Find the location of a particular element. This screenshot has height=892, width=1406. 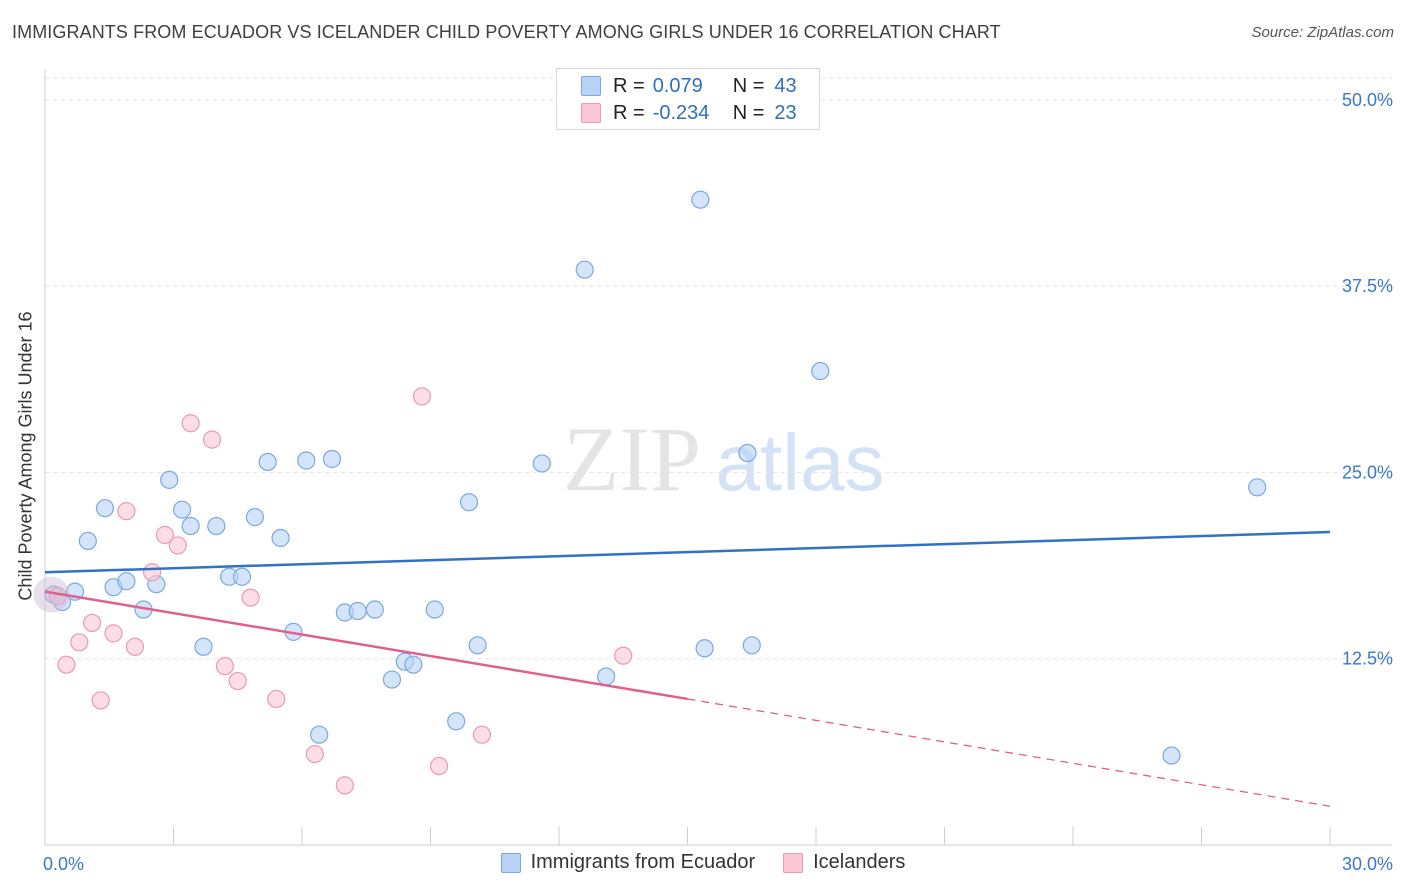

series-legend: Immigrants from Ecuador Icelanders is located at coordinates (703, 862).